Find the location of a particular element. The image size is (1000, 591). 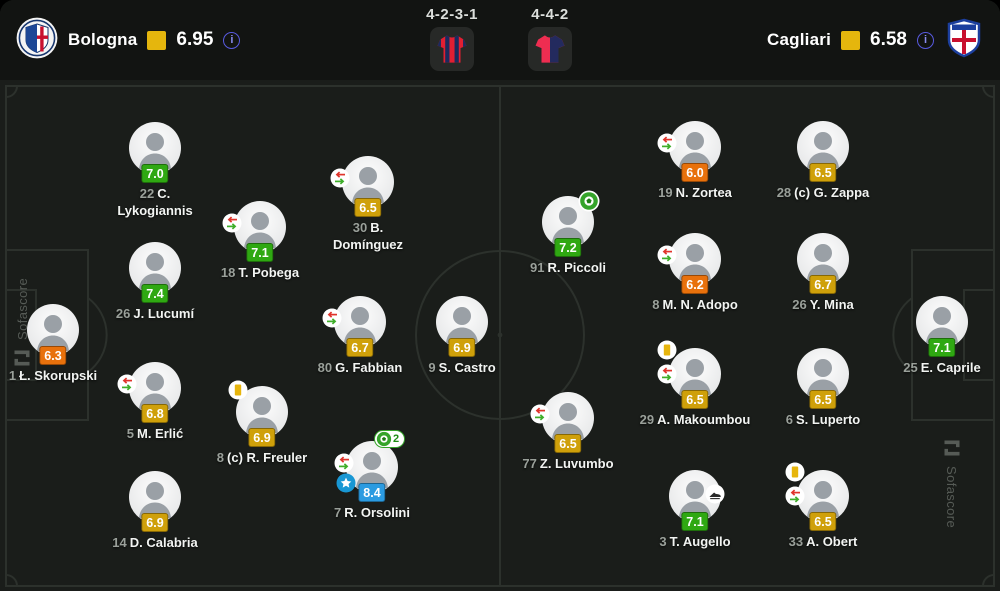

away-team-header: Cagliari 6.58 i is located at coordinates (875, 40).